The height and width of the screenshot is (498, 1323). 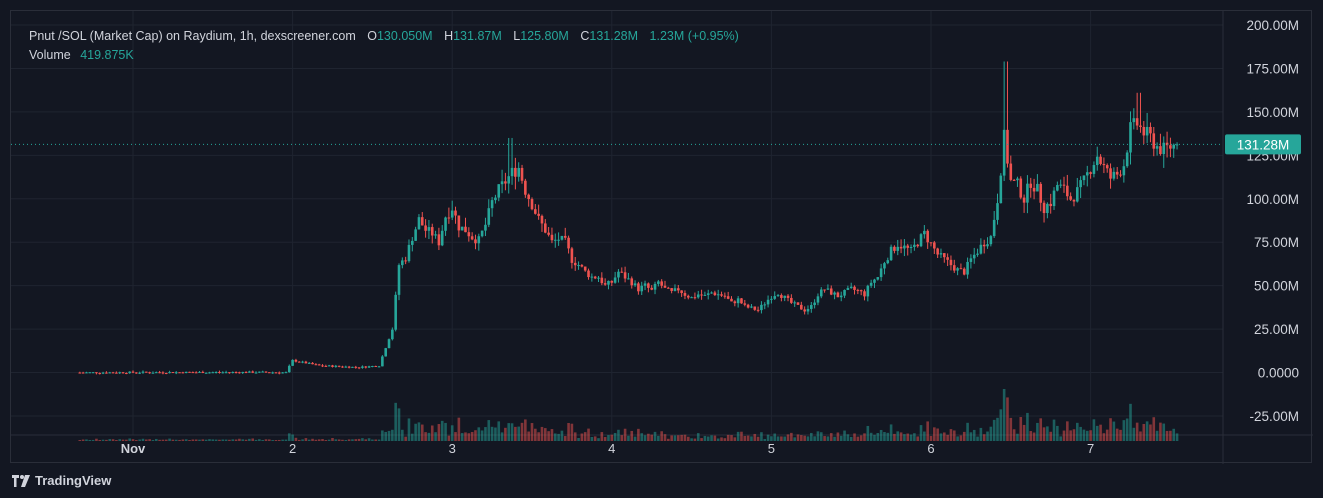 I want to click on tradingview-brand-text: TradingView, so click(x=73, y=480).